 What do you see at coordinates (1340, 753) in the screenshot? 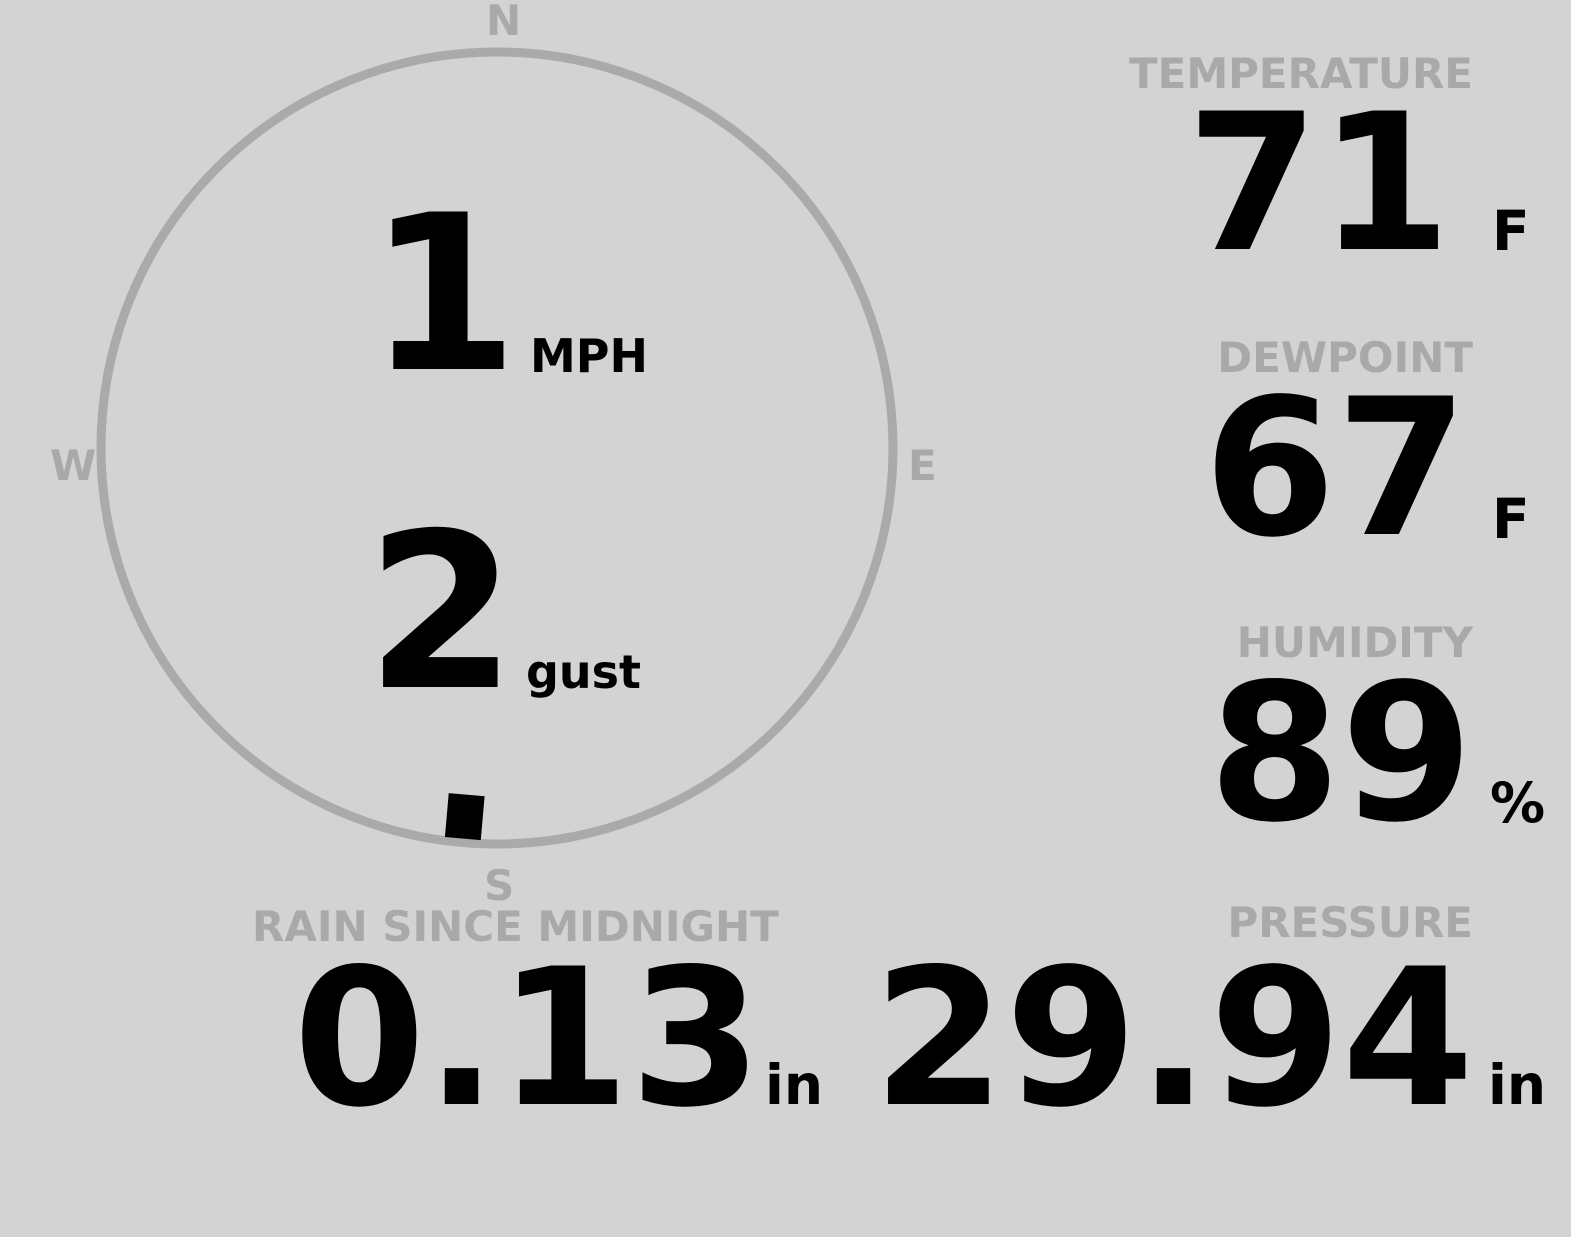
I see `humidity-value: 89` at bounding box center [1340, 753].